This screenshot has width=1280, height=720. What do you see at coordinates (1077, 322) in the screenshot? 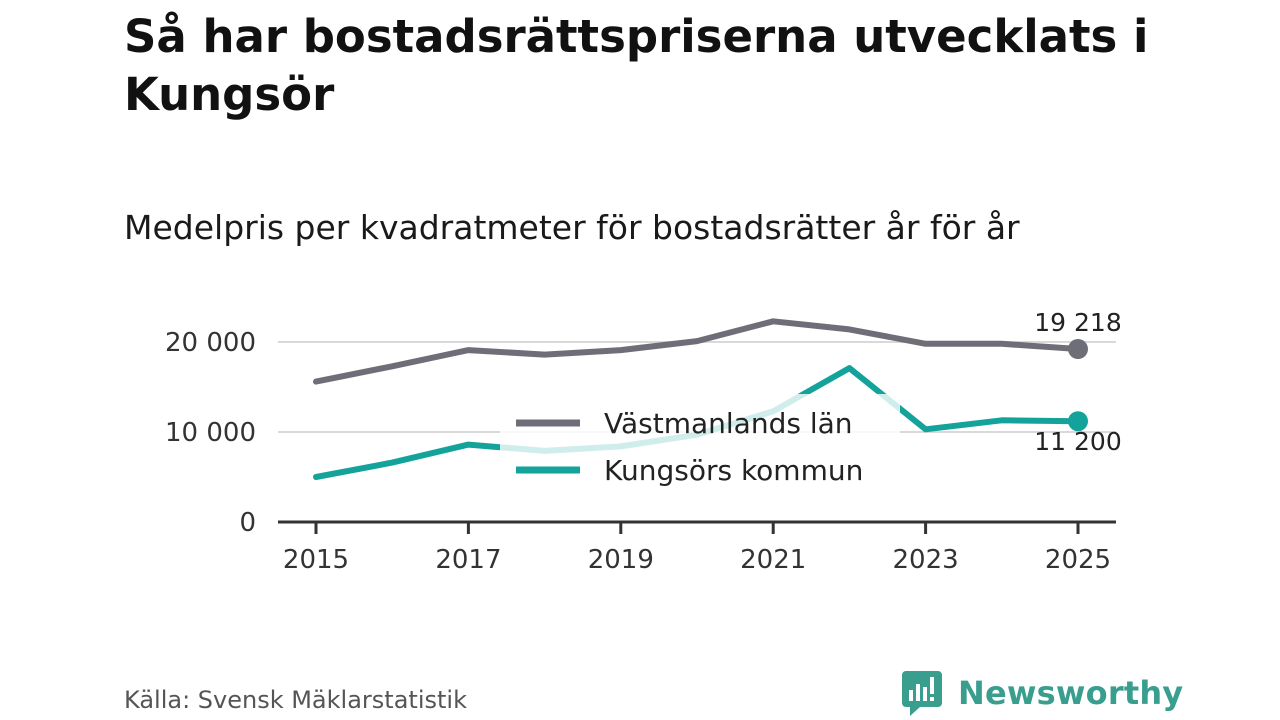
I see `end-value-label: 19 218` at bounding box center [1077, 322].